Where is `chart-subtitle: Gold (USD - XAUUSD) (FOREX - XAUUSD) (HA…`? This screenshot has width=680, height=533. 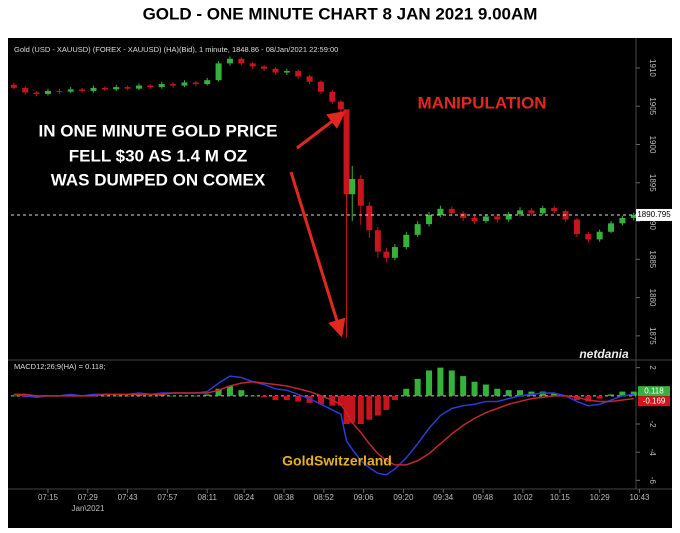
chart-subtitle: Gold (USD - XAUUSD) (FOREX - XAUUSD) (HA… is located at coordinates (176, 49).